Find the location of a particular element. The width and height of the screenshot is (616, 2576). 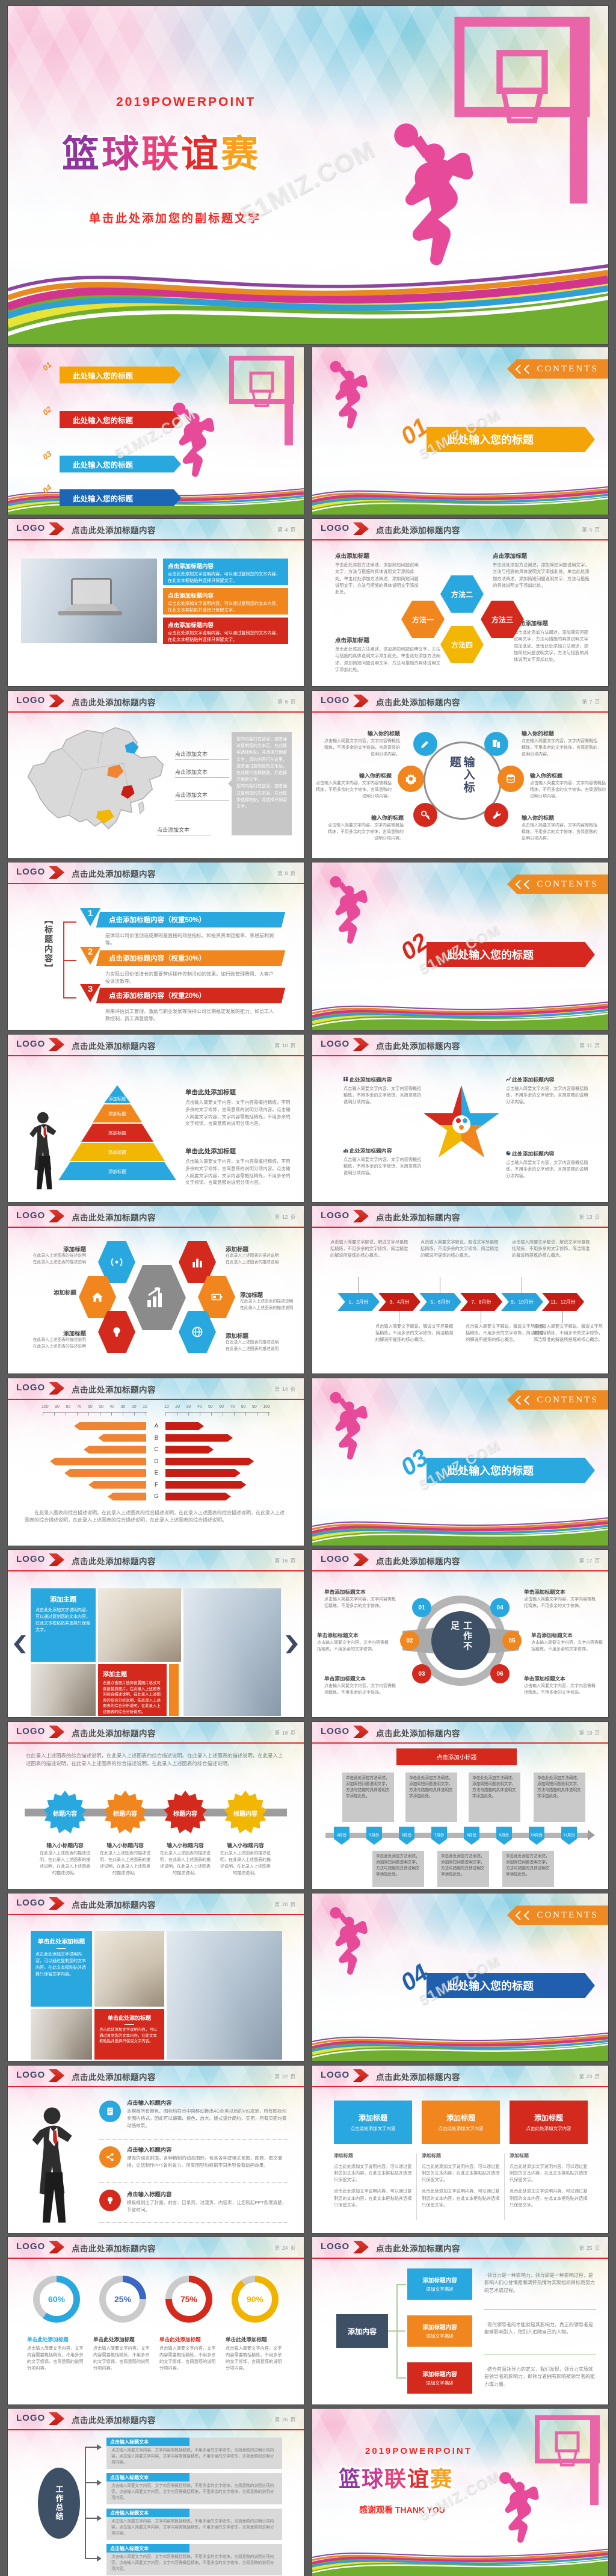

text-block: 单击添加标题文本 点击输入简要文字内容，文字内容需概括精炼，不用多余的文字修饰。 is located at coordinates (361, 1686).